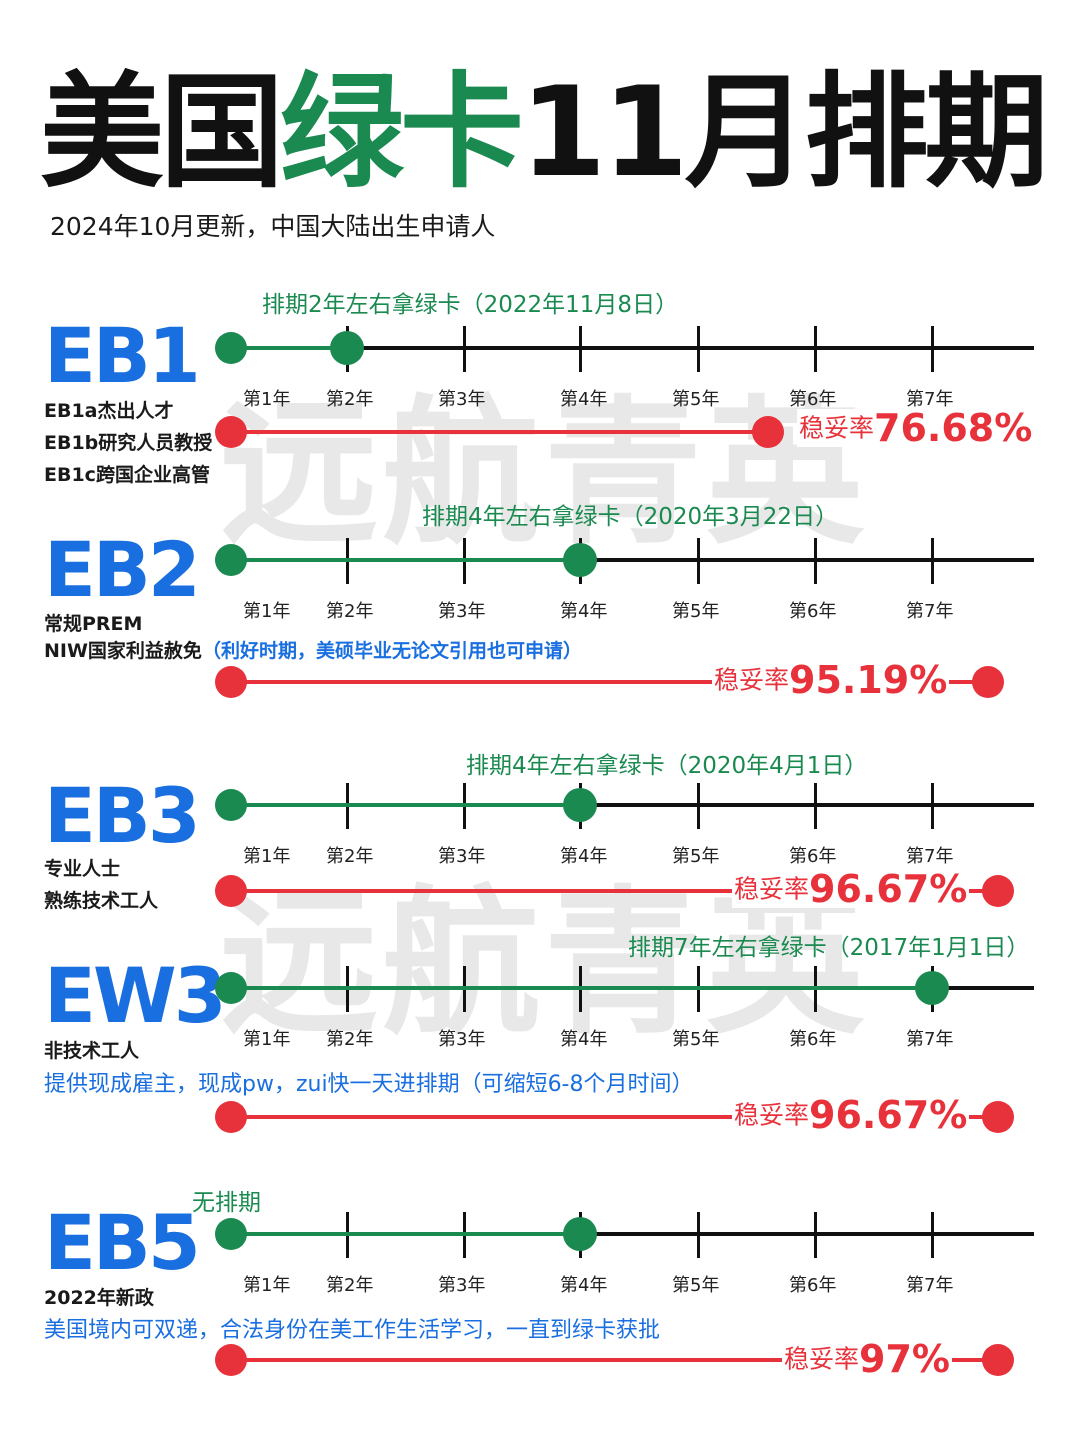  I want to click on start-dot-eb1, so click(231, 348).